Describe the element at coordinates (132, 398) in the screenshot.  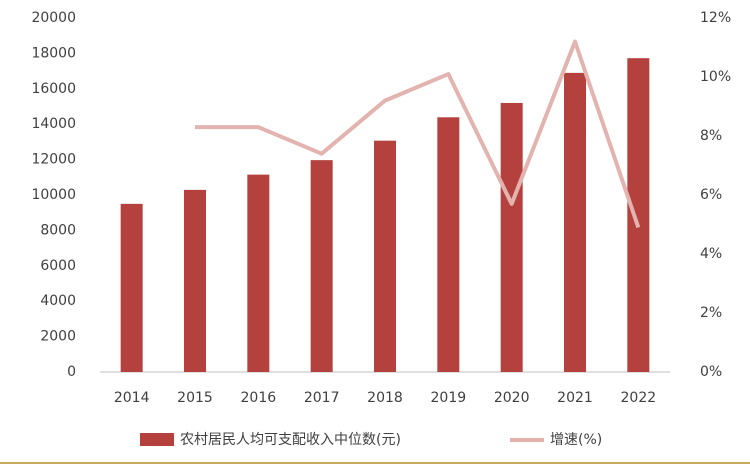
I see `x-tick-label: 2014` at that location.